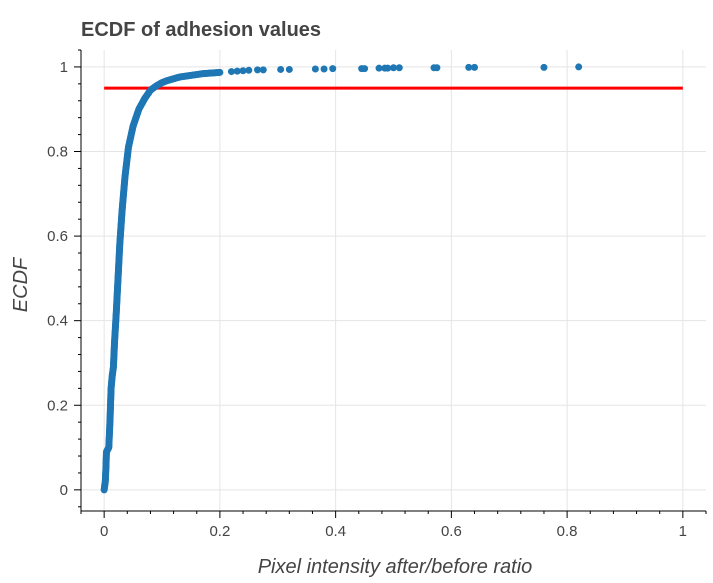 This screenshot has height=583, width=713. I want to click on y-tick-label: 1, so click(64, 67).